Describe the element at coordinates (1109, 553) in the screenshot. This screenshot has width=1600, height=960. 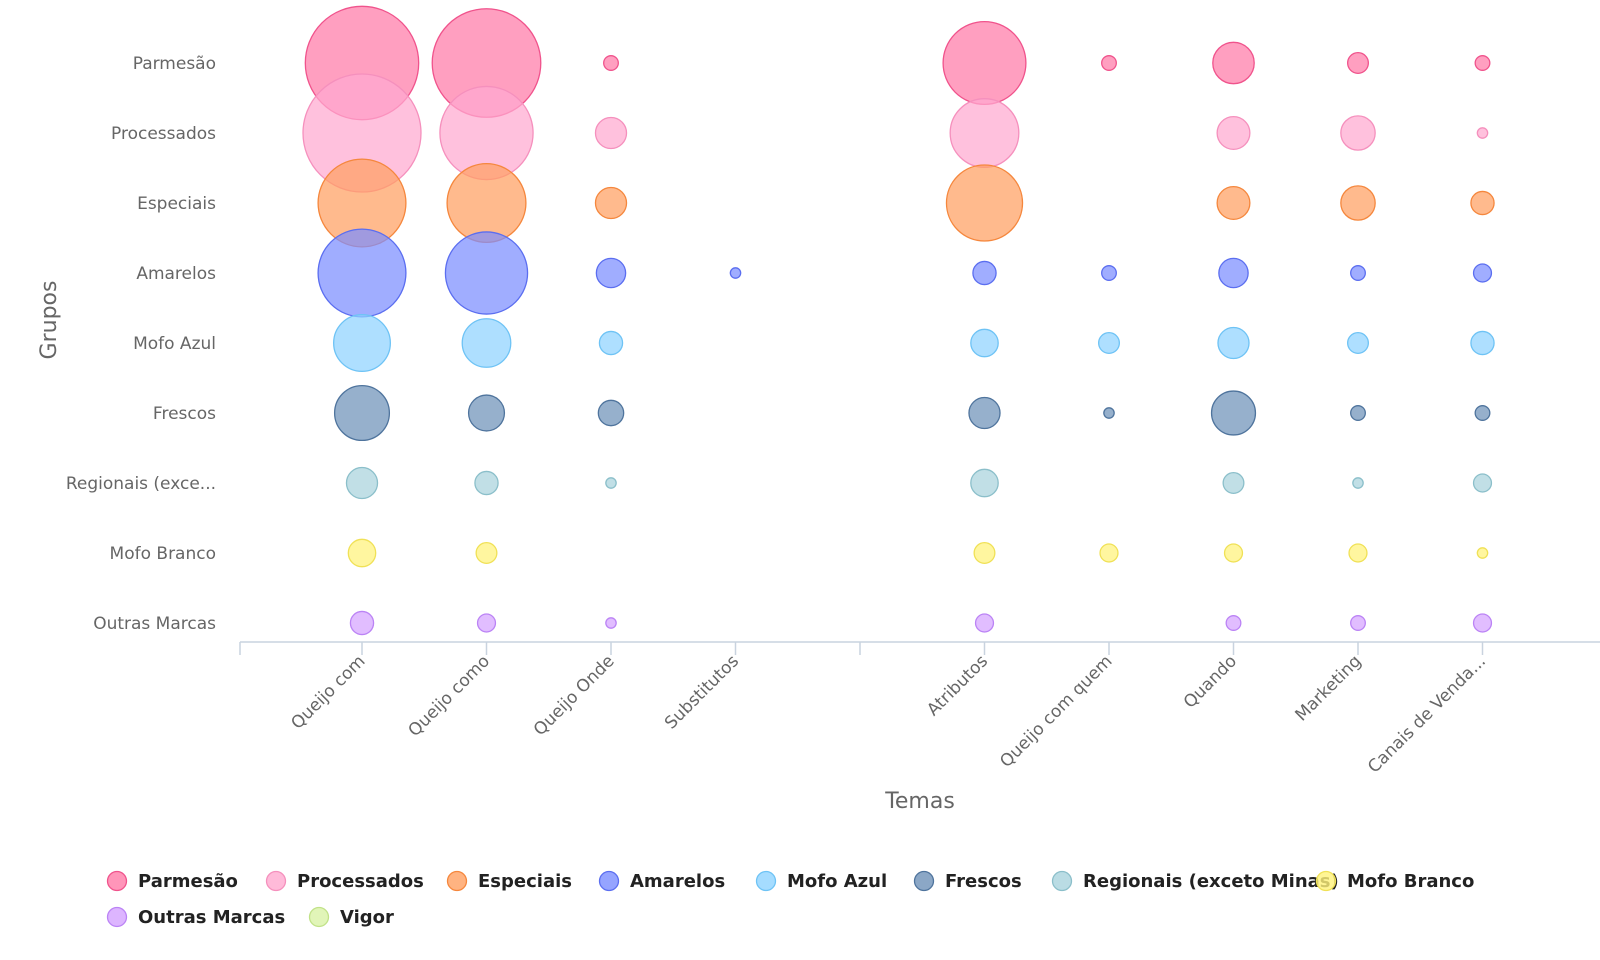
I see `bubble-mofo-branco-queijo-com-quem` at that location.